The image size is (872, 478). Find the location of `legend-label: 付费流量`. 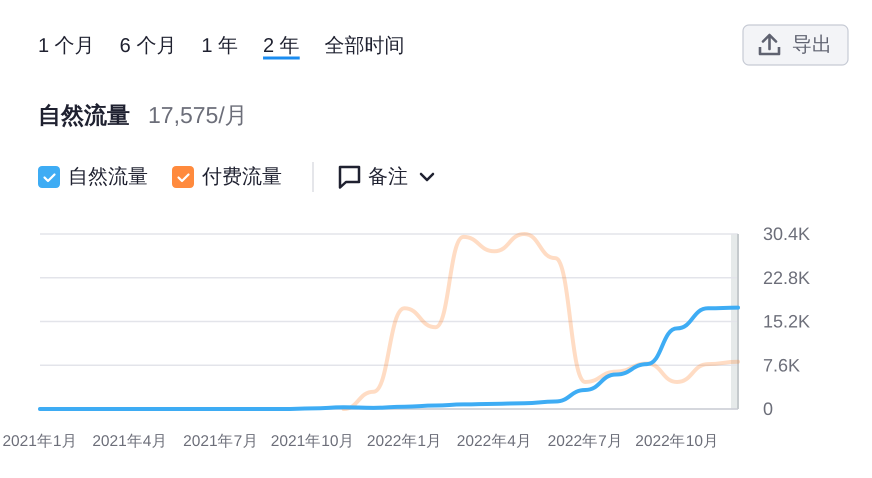

legend-label: 付费流量 is located at coordinates (241, 177).